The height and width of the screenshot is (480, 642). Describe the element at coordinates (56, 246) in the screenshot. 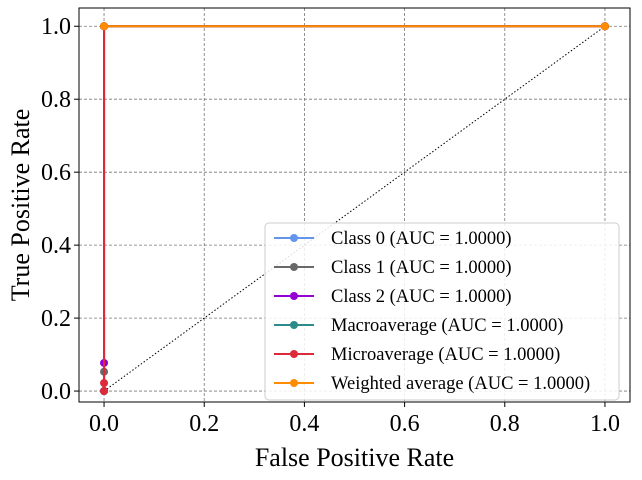

I see `y-tick-label: 0.4` at that location.